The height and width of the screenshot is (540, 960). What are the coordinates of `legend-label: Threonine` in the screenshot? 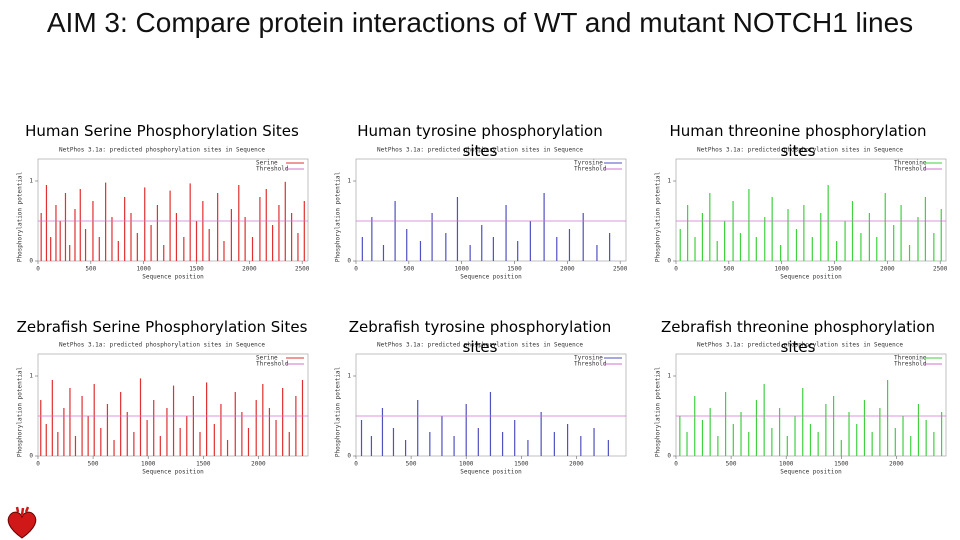 It's located at (910, 358).